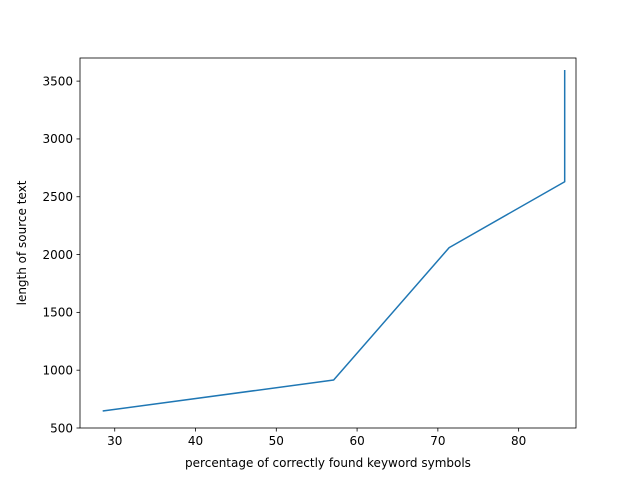 The width and height of the screenshot is (640, 480). I want to click on y-tick-label: 1500, so click(57, 313).